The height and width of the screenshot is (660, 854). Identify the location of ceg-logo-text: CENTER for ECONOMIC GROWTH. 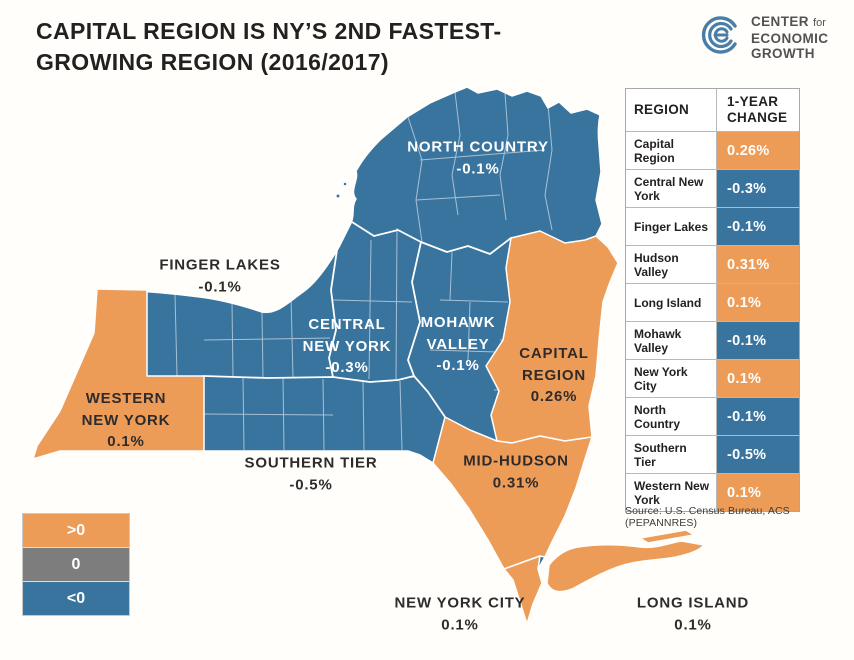
(789, 37).